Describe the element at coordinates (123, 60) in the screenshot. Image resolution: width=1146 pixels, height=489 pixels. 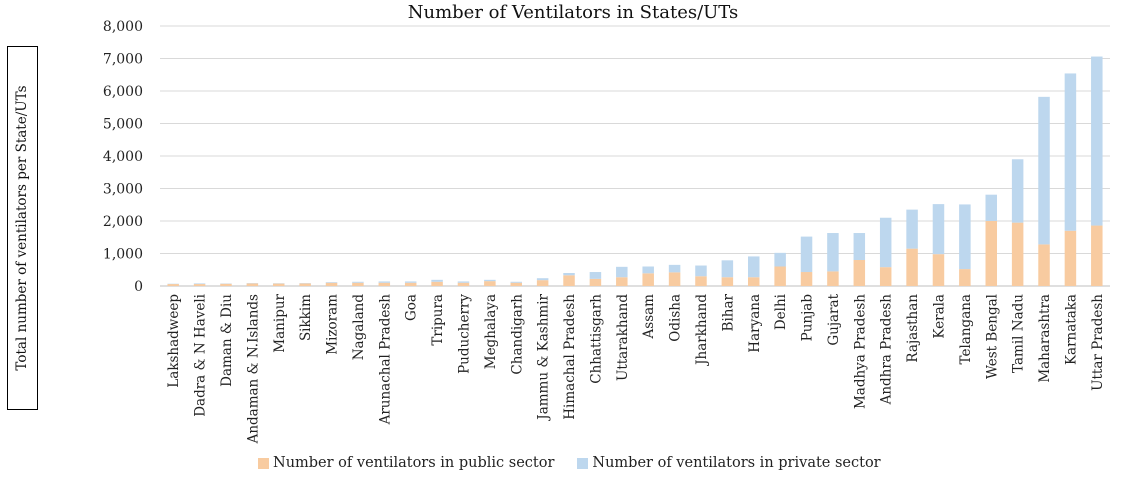
I see `y-tick-label: 7,000` at that location.